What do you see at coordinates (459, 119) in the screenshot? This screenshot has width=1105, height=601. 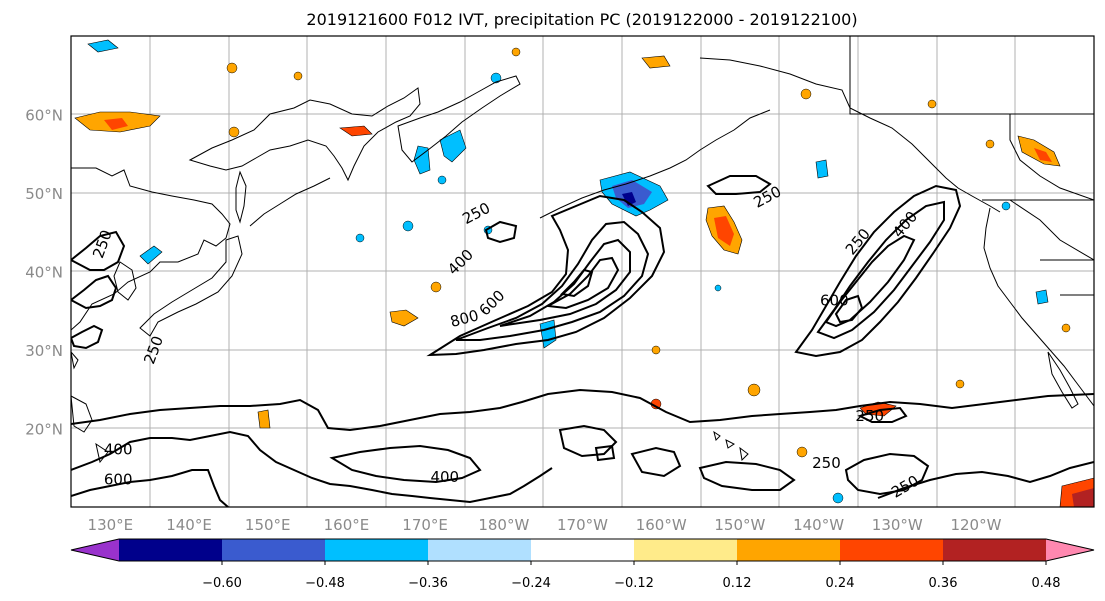 I see `coastline-kamchatka` at bounding box center [459, 119].